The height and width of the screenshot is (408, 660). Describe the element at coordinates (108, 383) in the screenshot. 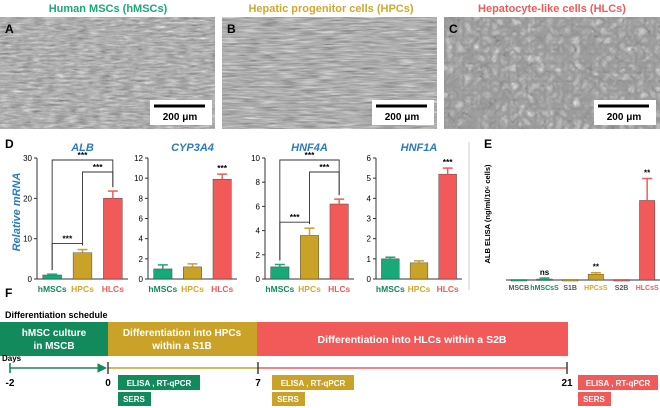

I see `day-label-0: 0` at that location.